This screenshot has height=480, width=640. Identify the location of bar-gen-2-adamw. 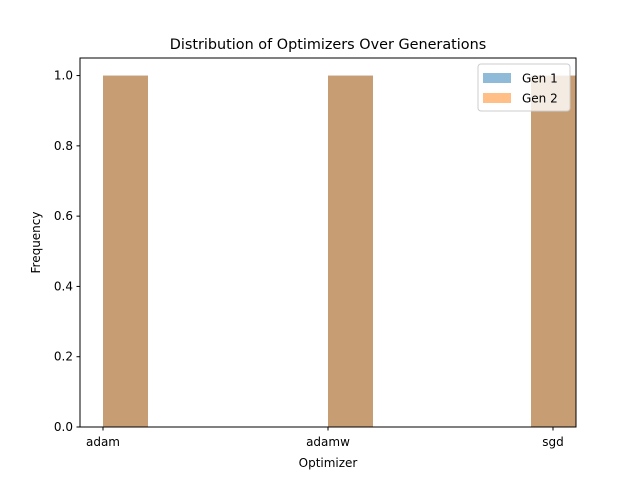
(350, 251).